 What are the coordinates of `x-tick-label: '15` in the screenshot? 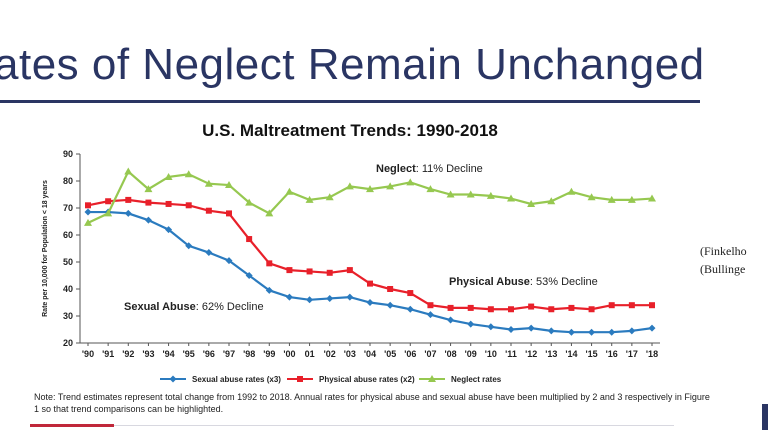 It's located at (591, 354).